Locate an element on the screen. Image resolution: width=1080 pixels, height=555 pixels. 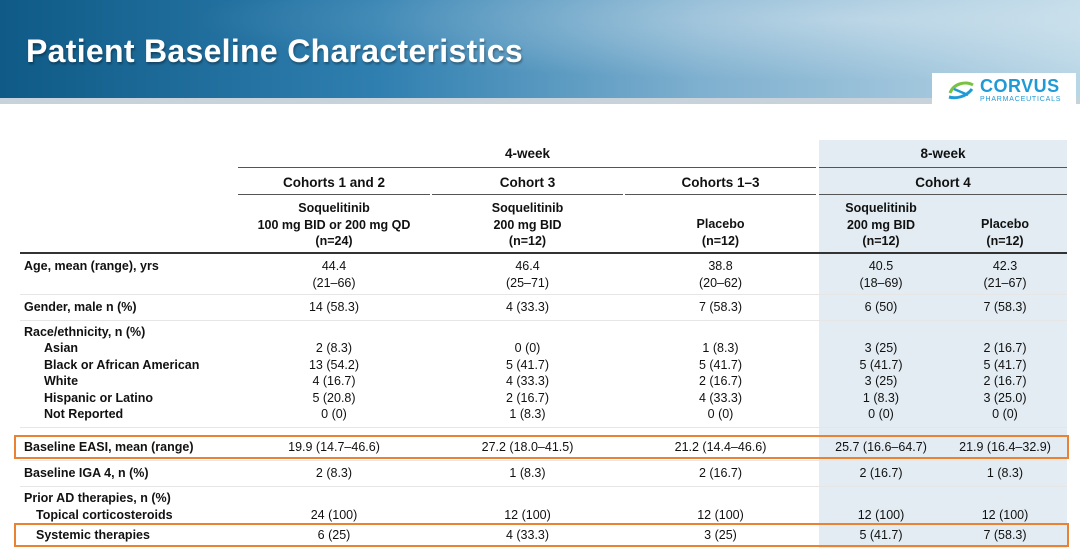
row-label-age: Age, mean (range), yrs is located at coordinates (91, 266).